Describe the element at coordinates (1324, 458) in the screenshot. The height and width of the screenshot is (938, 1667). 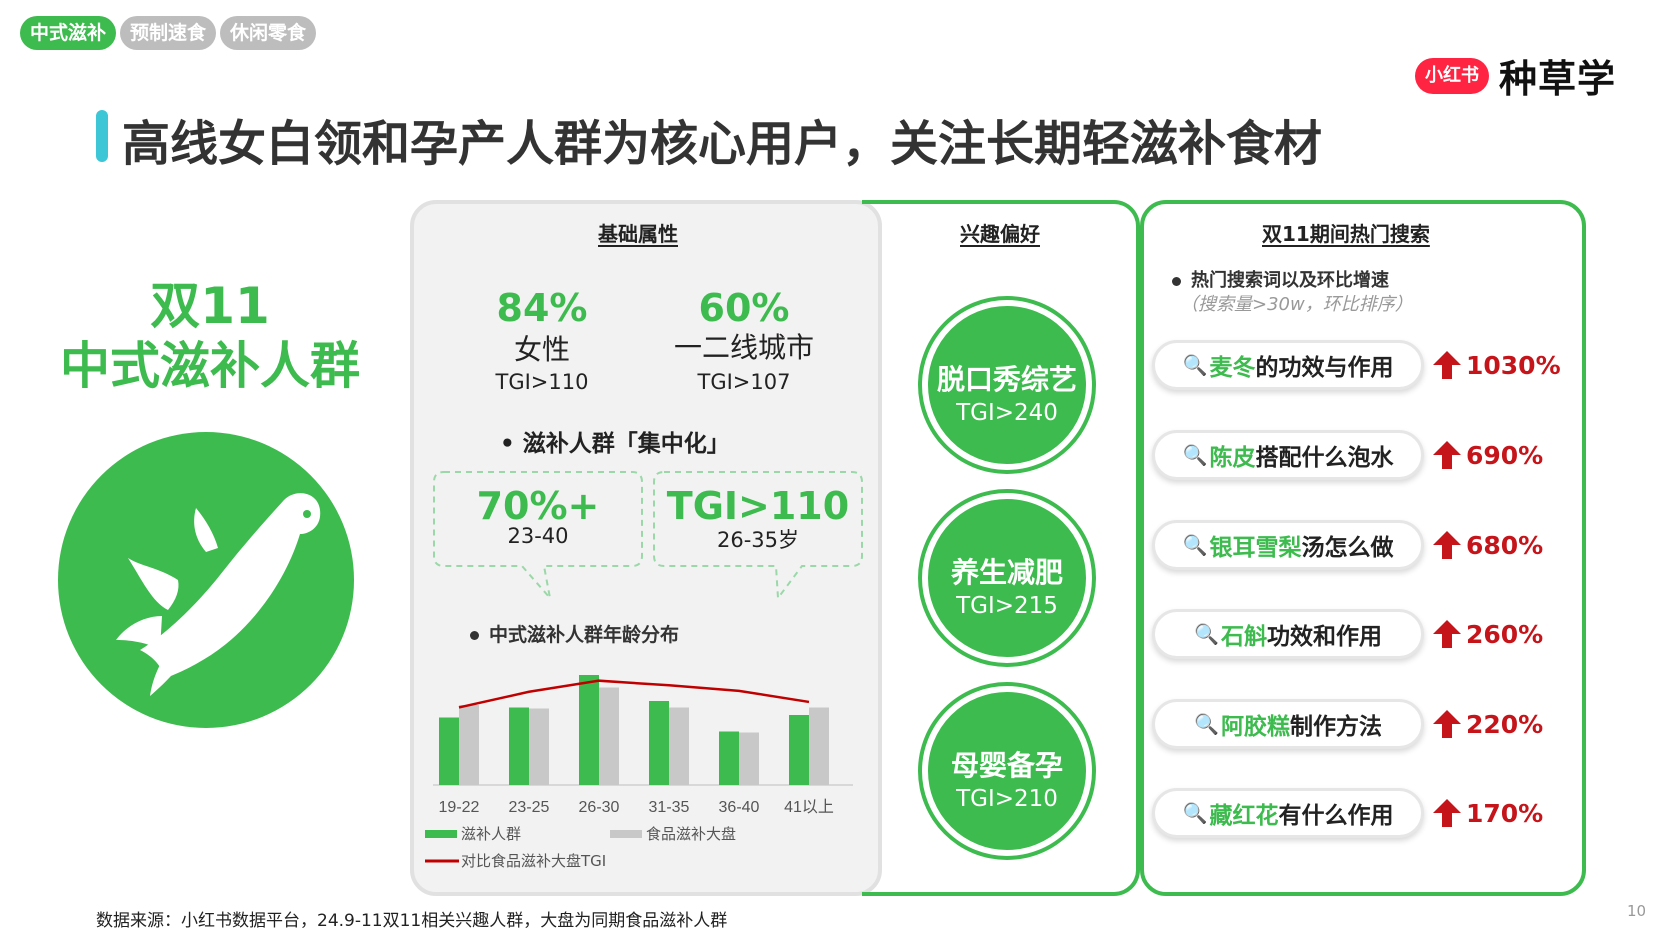
I see `search-phrase: 搭配什么泡水` at that location.